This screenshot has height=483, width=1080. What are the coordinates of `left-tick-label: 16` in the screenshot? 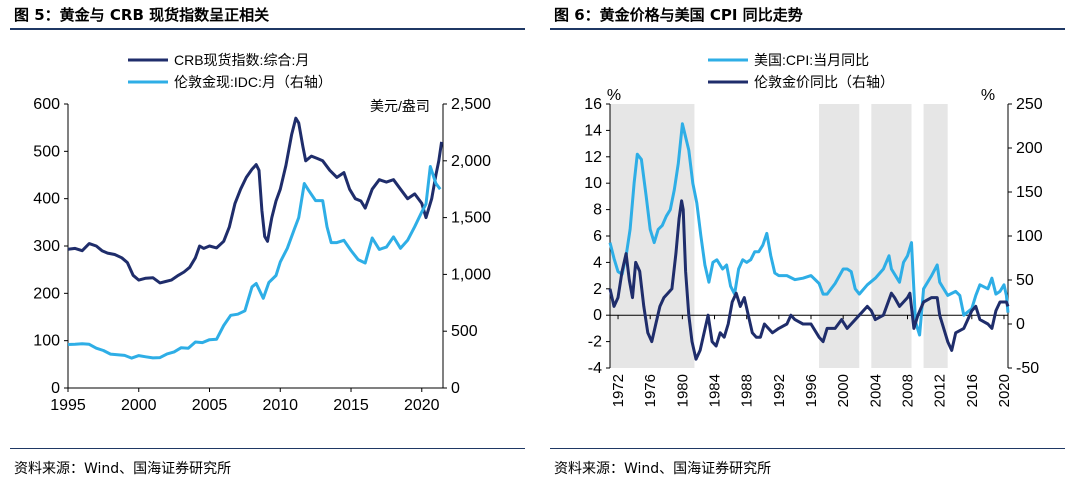 It's located at (593, 104).